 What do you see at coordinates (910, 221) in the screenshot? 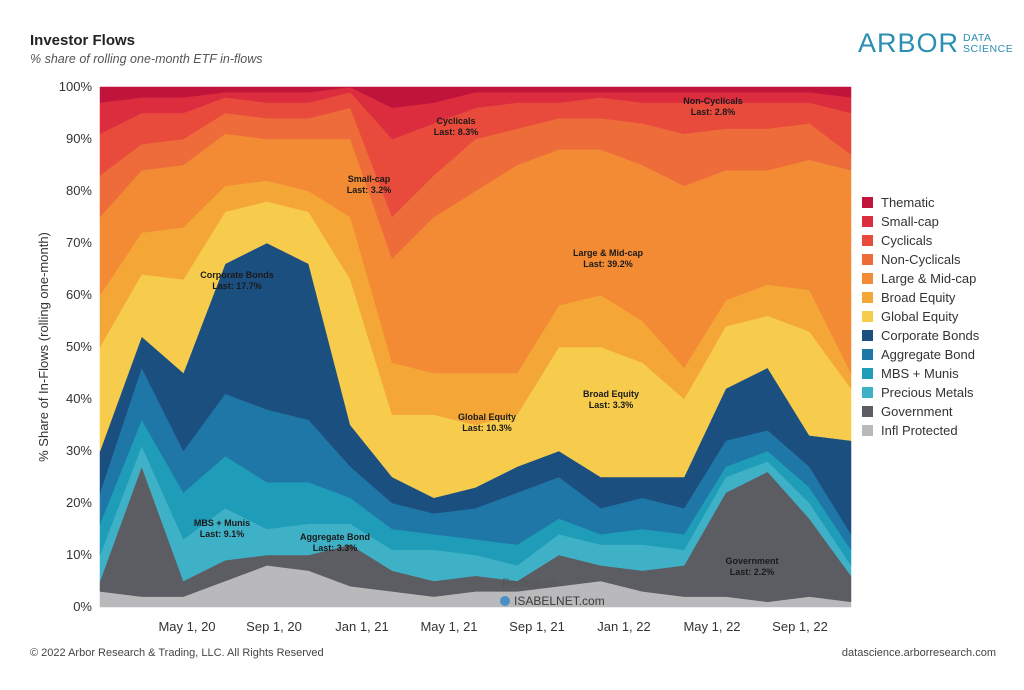
I see `legend-label: Small-cap` at bounding box center [910, 221].